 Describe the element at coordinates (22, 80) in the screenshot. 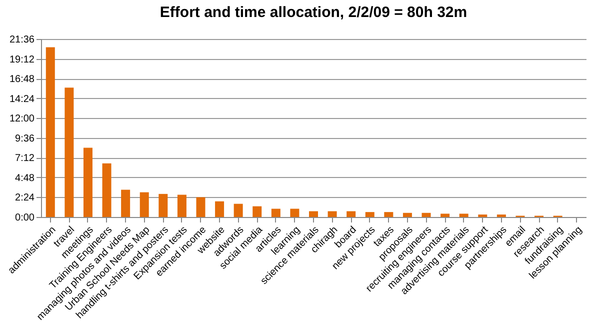

I see `y-tick-label: 16:48` at that location.